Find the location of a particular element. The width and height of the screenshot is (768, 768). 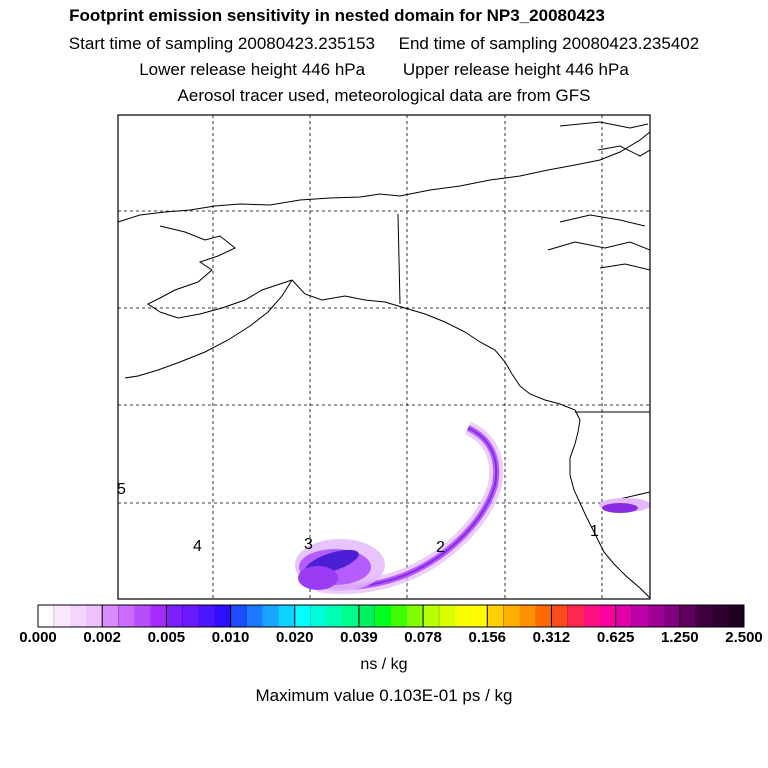

point-label-1: 1 is located at coordinates (594, 531).